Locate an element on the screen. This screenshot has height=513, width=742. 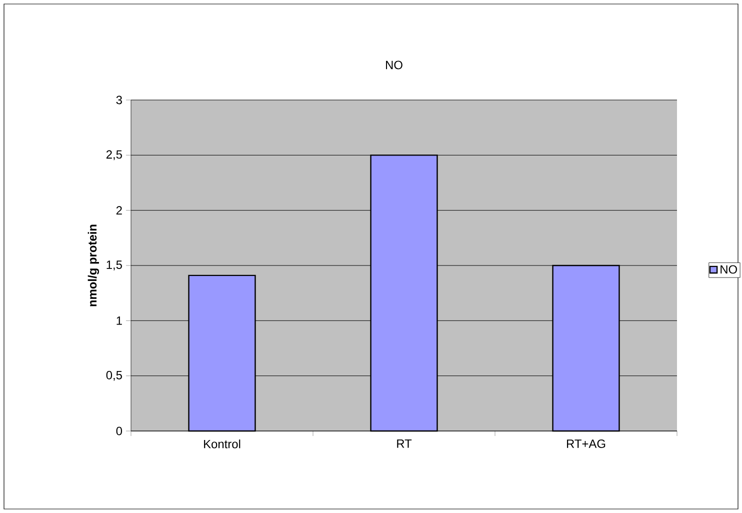
y-tick-label: 1,5 is located at coordinates (114, 265).